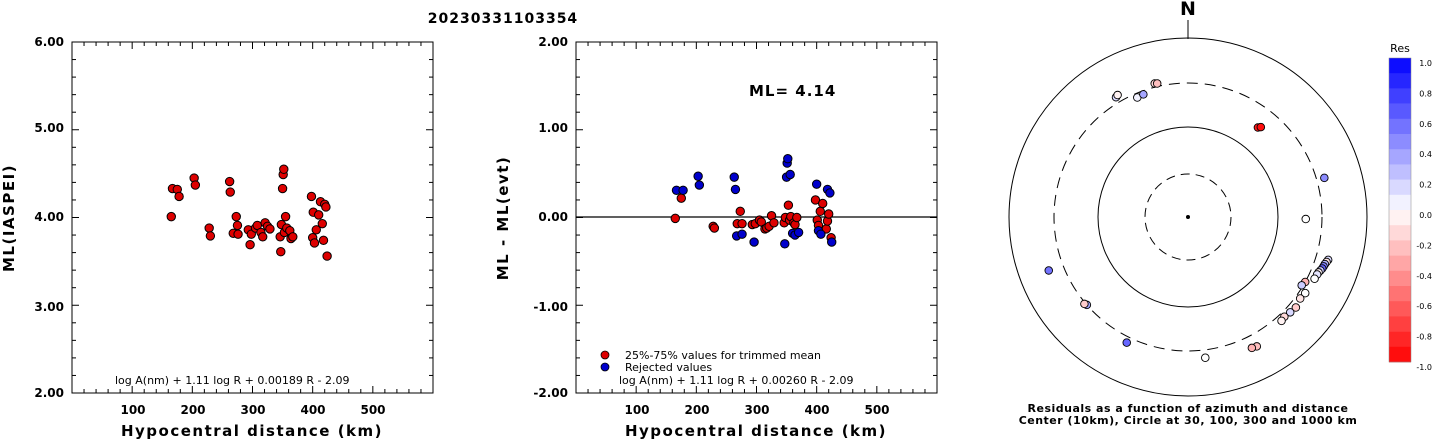 Image resolution: width=1437 pixels, height=441 pixels. Describe the element at coordinates (1425, 215) in the screenshot. I see `colorbar-tick-label: 0.0` at that location.